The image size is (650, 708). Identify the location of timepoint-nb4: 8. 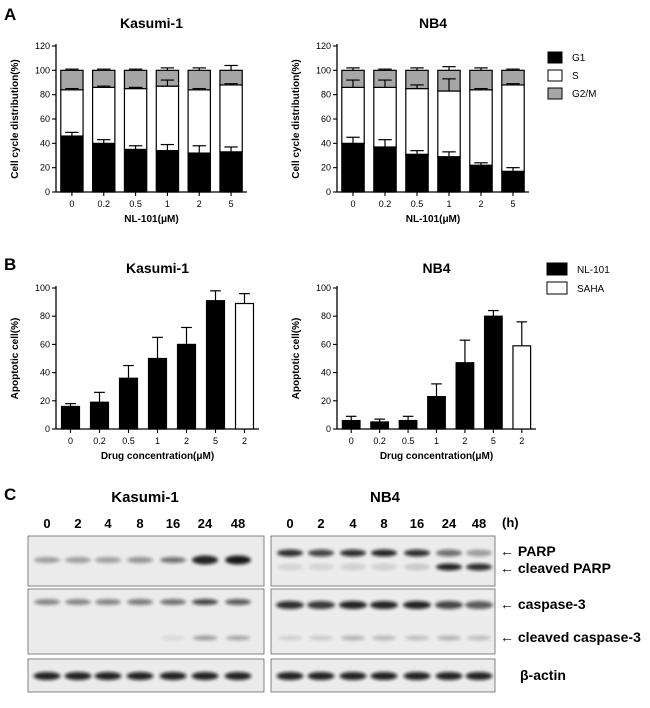
(383, 523).